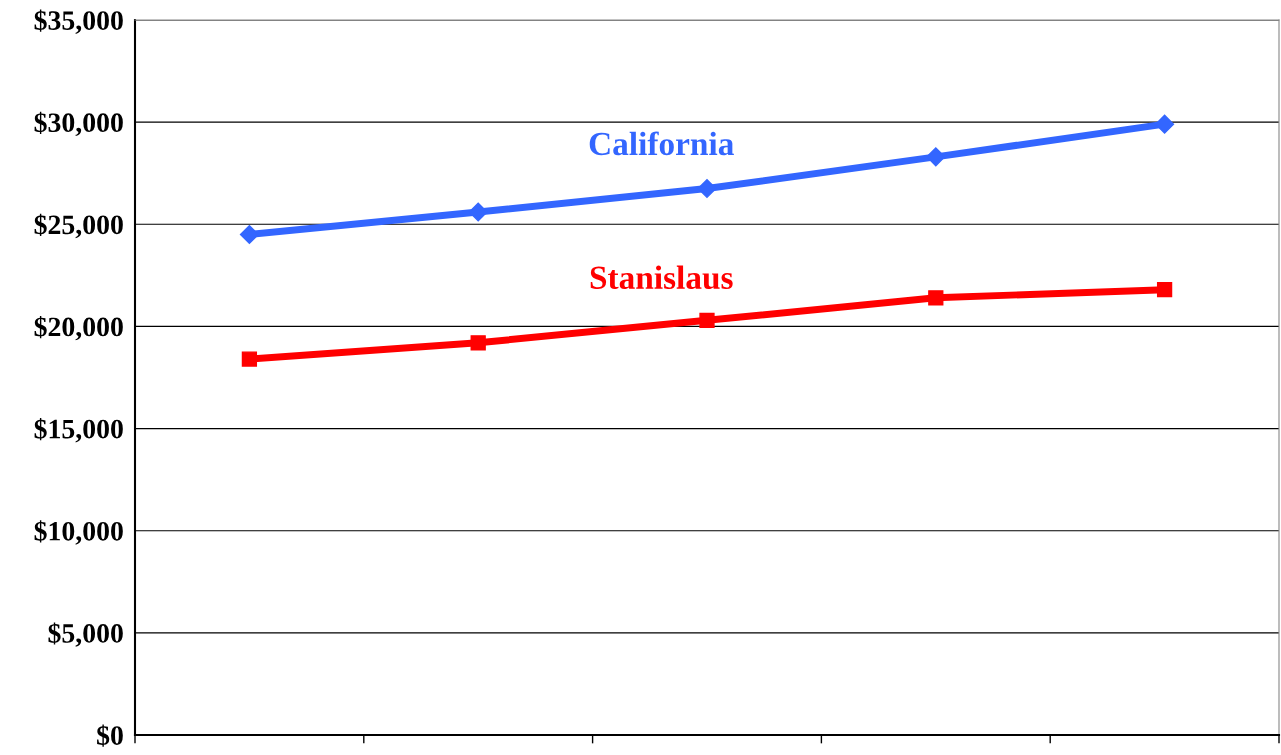 The width and height of the screenshot is (1281, 755). I want to click on y-tick-label: $15,000, so click(78, 430).